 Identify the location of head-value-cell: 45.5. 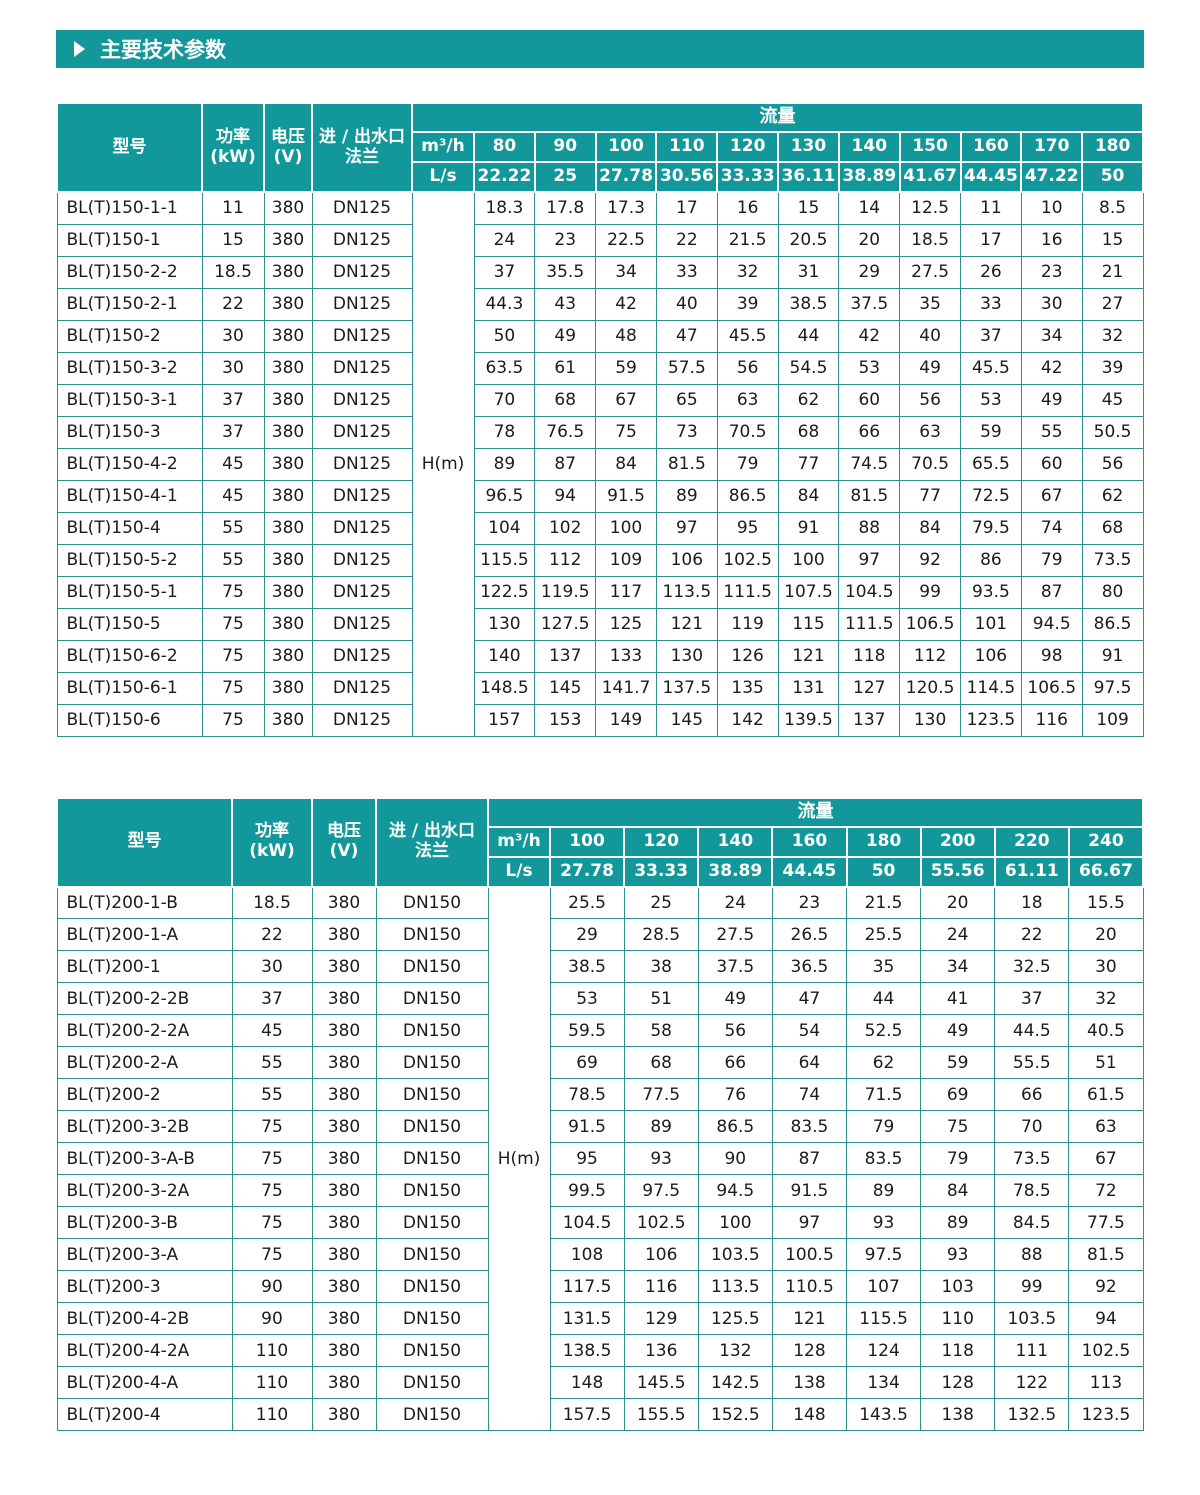
(991, 368).